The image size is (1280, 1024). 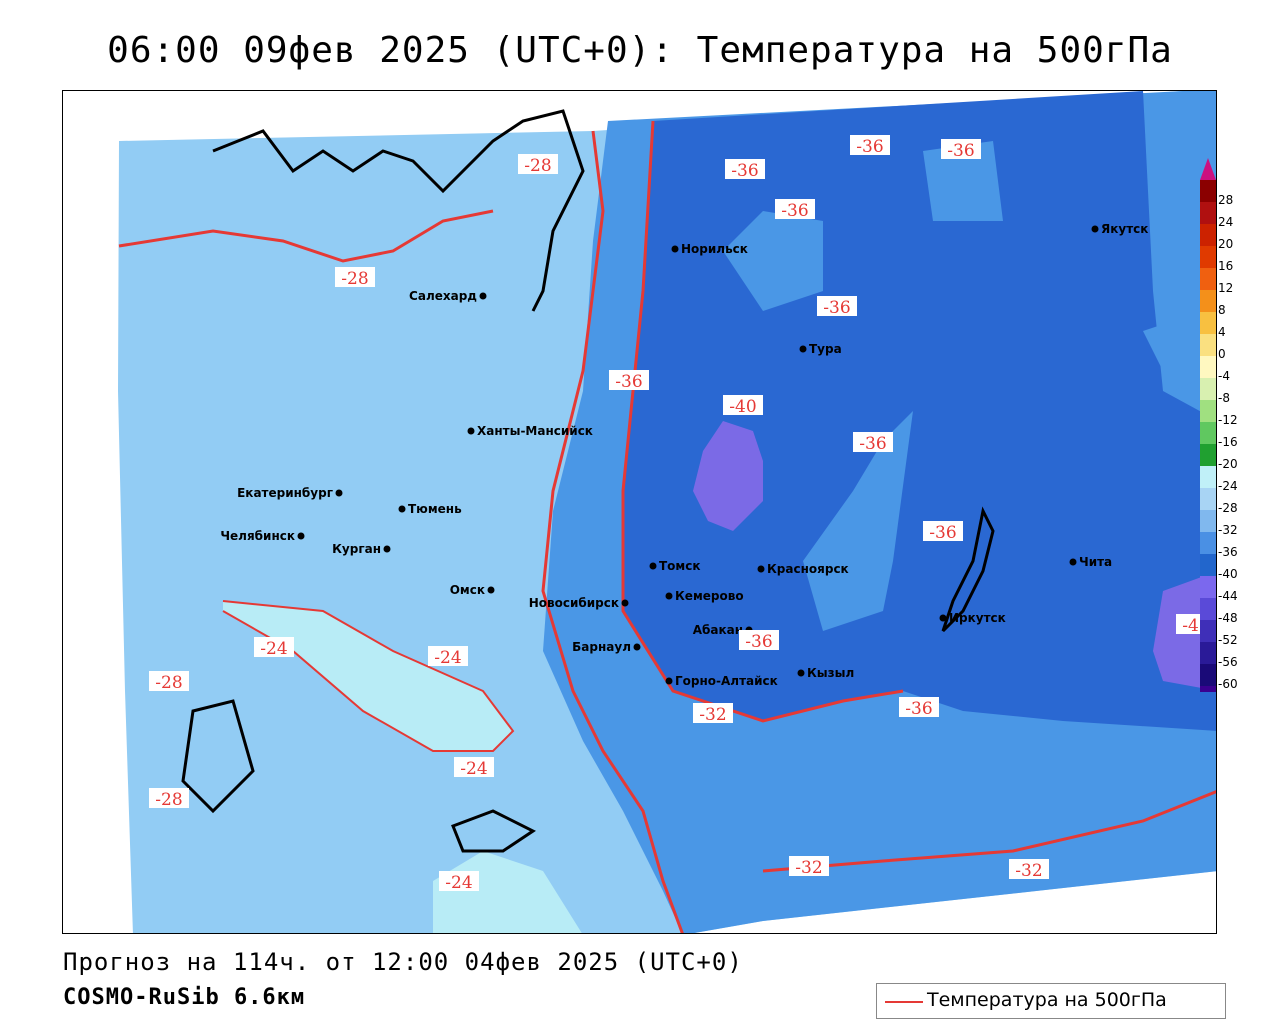 What do you see at coordinates (1226, 244) in the screenshot?
I see `colorbar-tick-label: 20` at bounding box center [1226, 244].